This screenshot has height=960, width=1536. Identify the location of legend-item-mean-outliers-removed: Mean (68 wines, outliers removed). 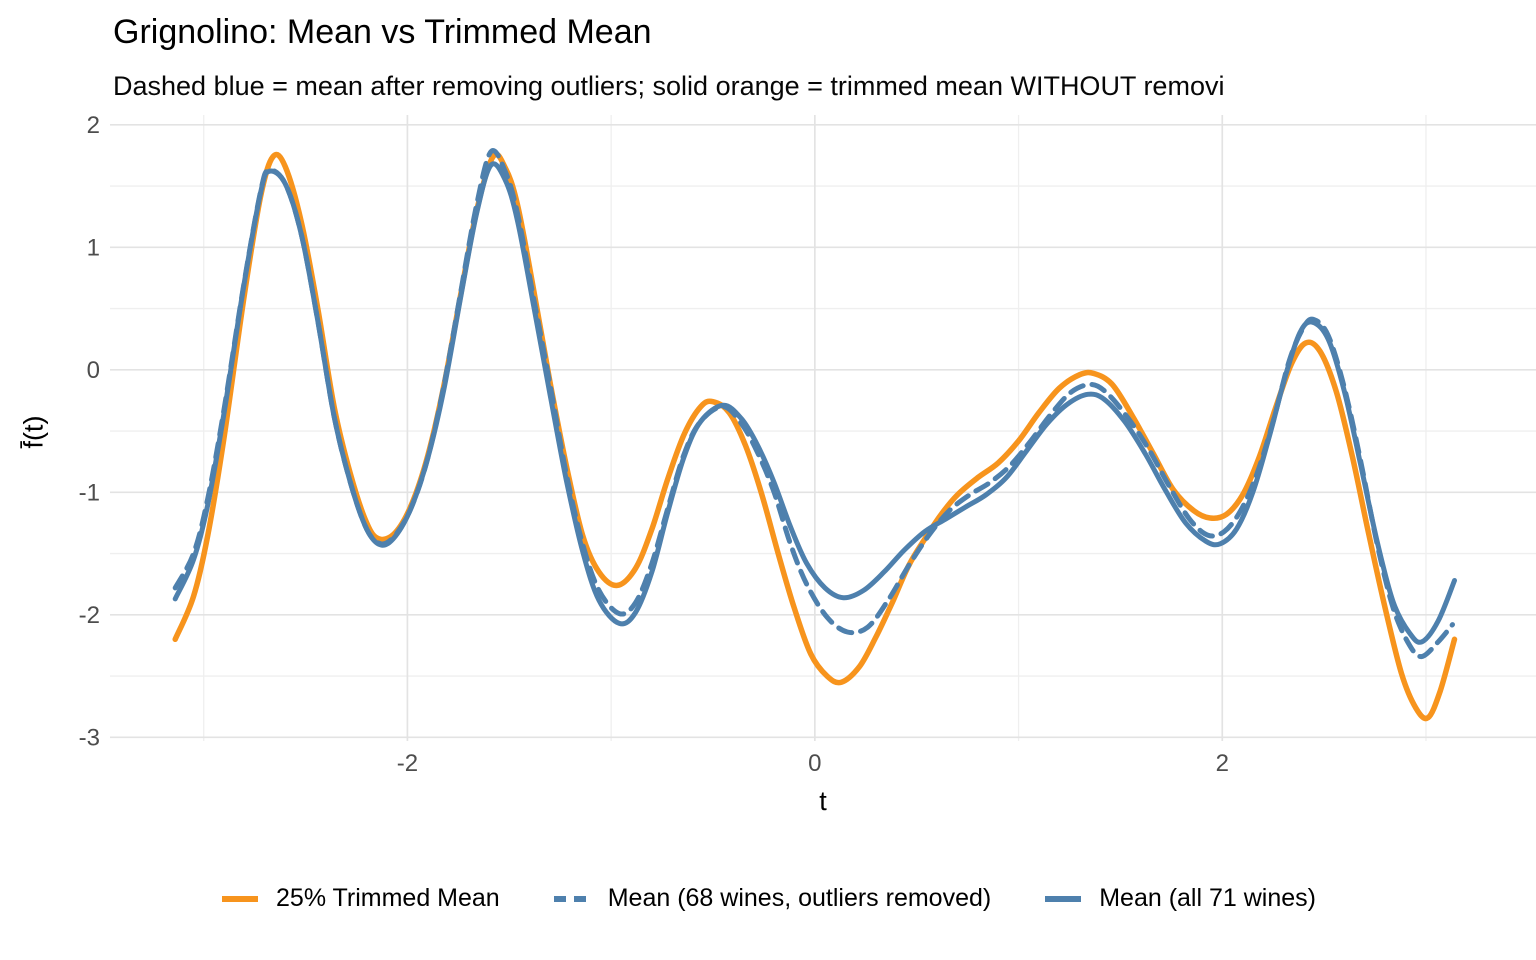
(772, 898).